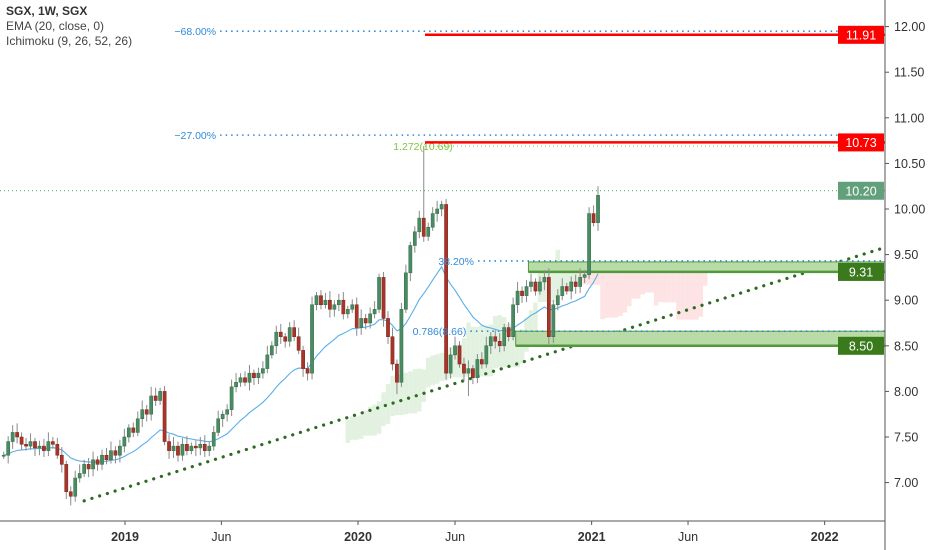 This screenshot has width=932, height=550. I want to click on price-tick-label: 9.50, so click(906, 255).